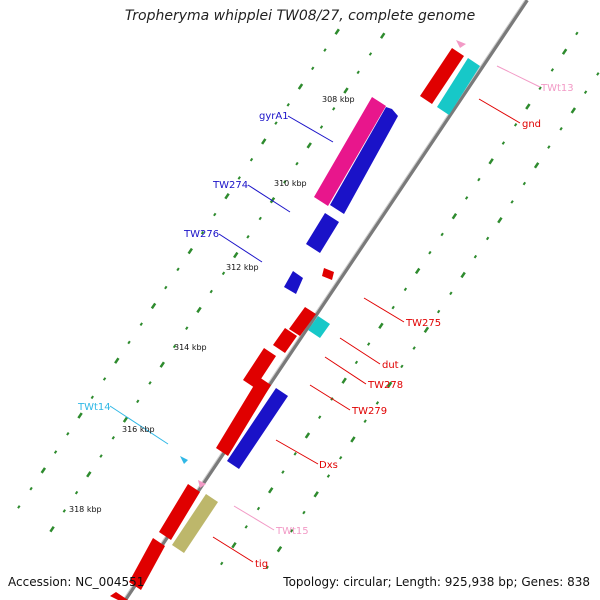 The height and width of the screenshot is (600, 600). I want to click on gene-label-tw275: TW275, so click(423, 323).